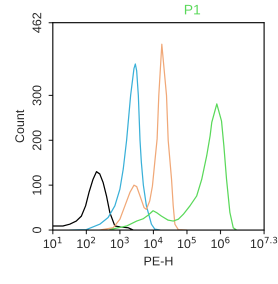 This screenshot has width=278, height=284. I want to click on x-axis-title: PE-H, so click(158, 261).